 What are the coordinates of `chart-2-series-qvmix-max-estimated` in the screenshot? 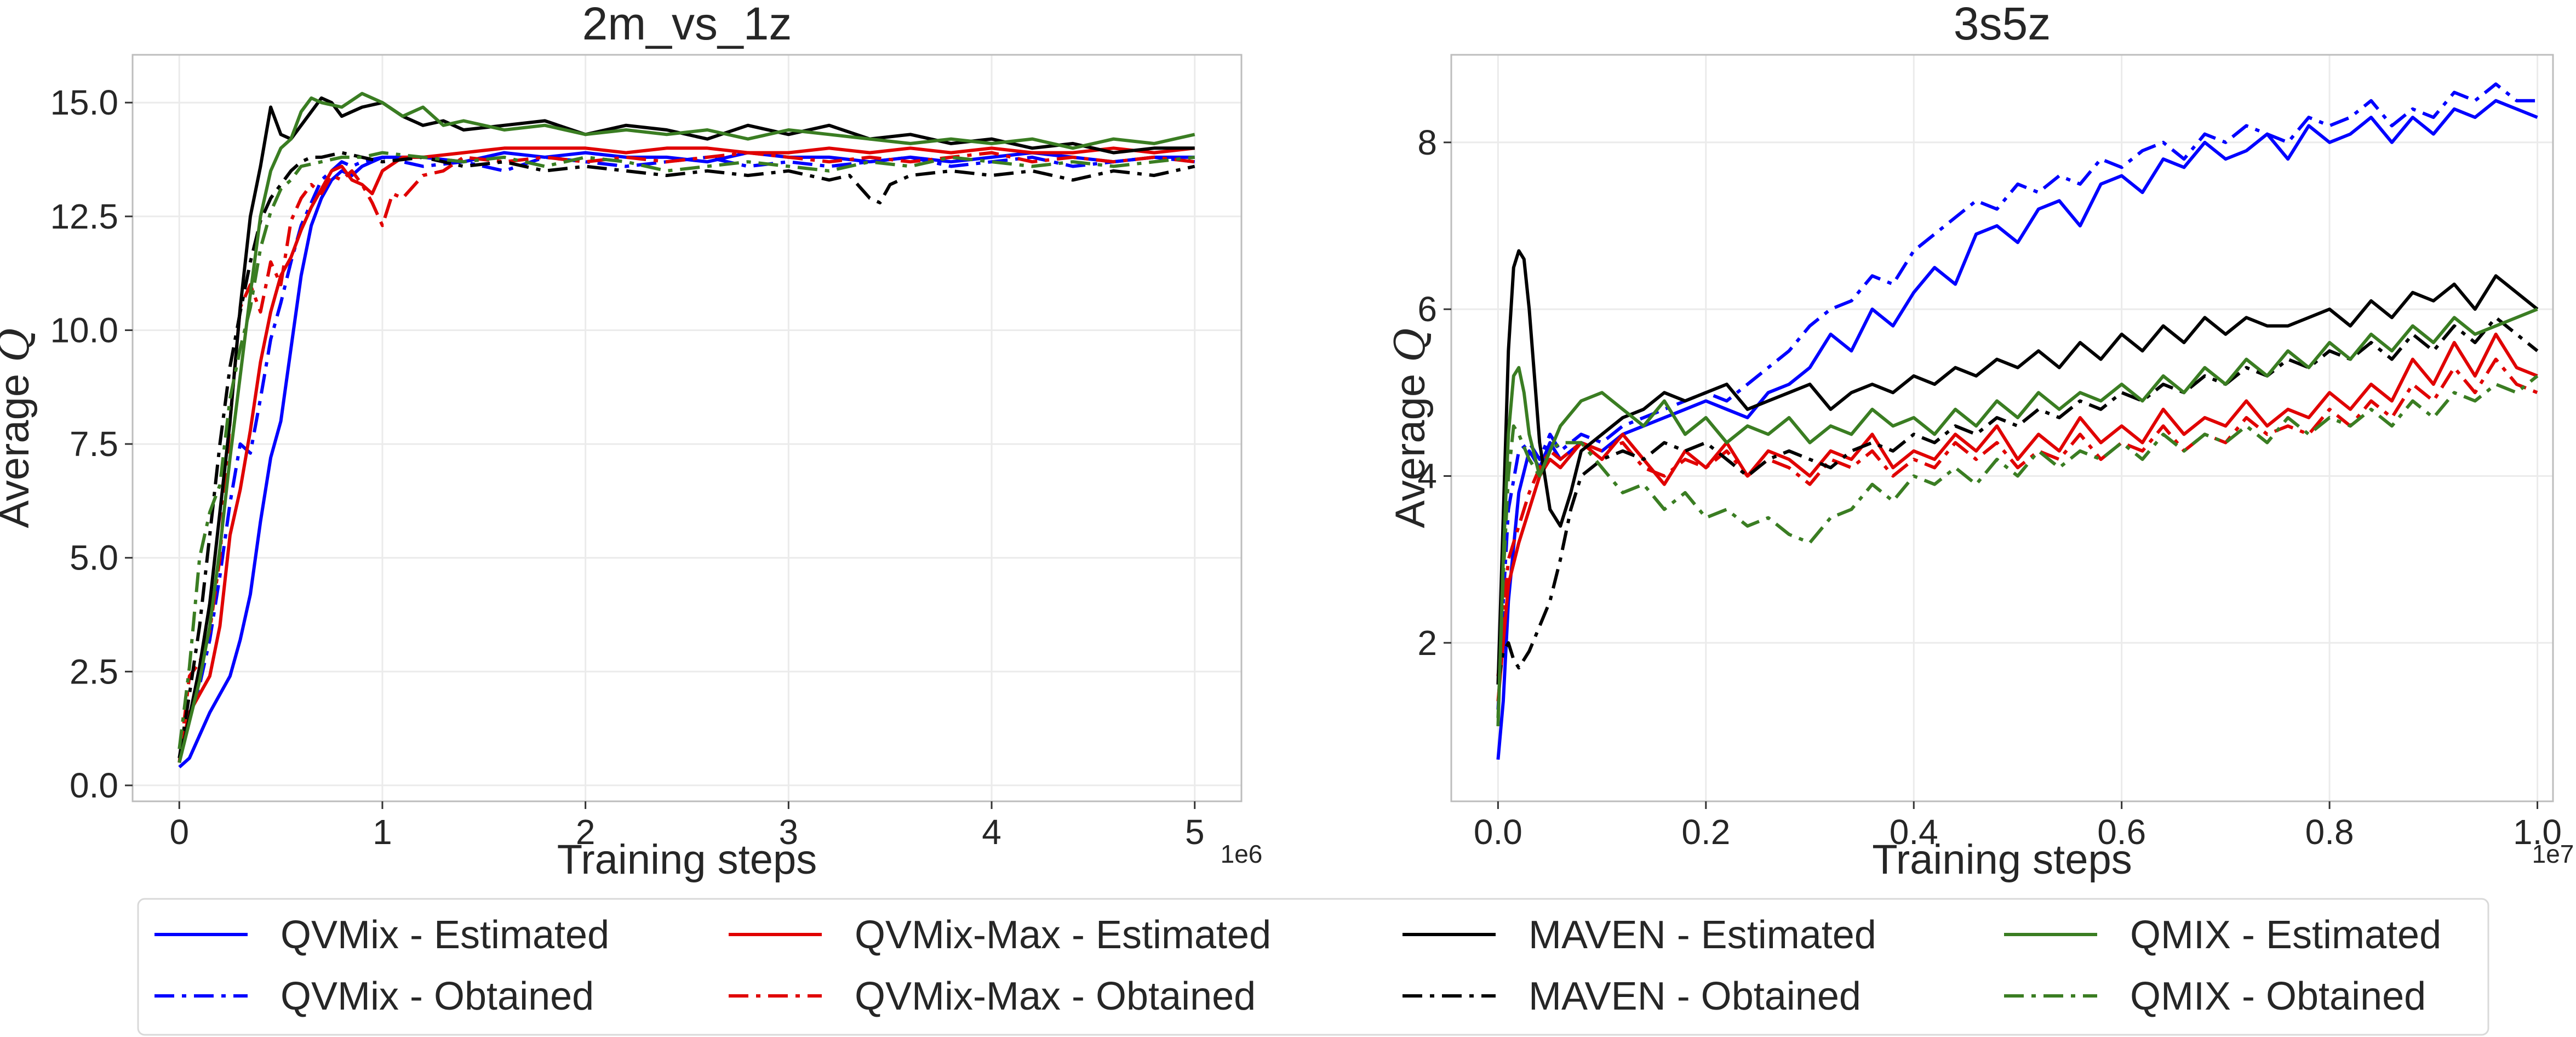 It's located at (2017, 517).